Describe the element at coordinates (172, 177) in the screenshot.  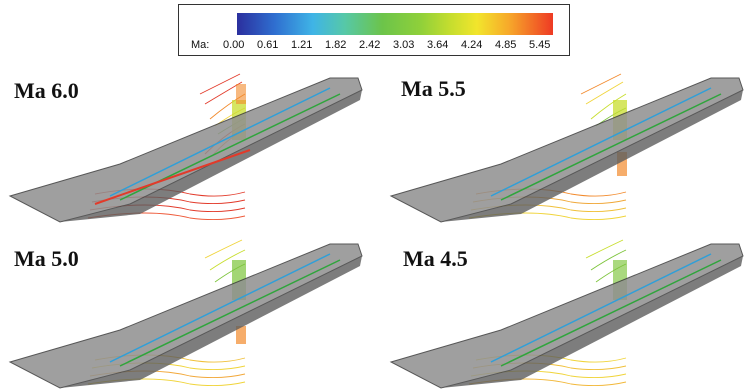
I see `vehicle-red-edge` at that location.